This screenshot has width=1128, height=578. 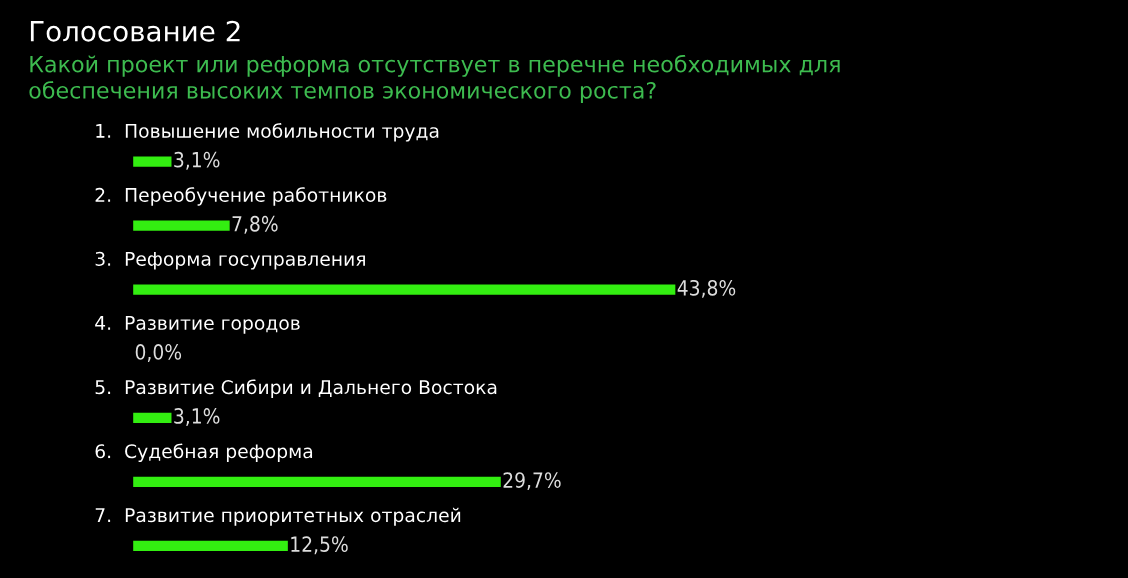 What do you see at coordinates (158, 353) in the screenshot?
I see `data-label: 0,0%` at bounding box center [158, 353].